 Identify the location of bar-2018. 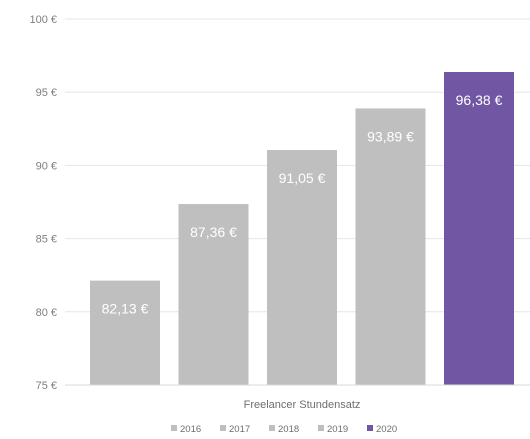
(302, 267).